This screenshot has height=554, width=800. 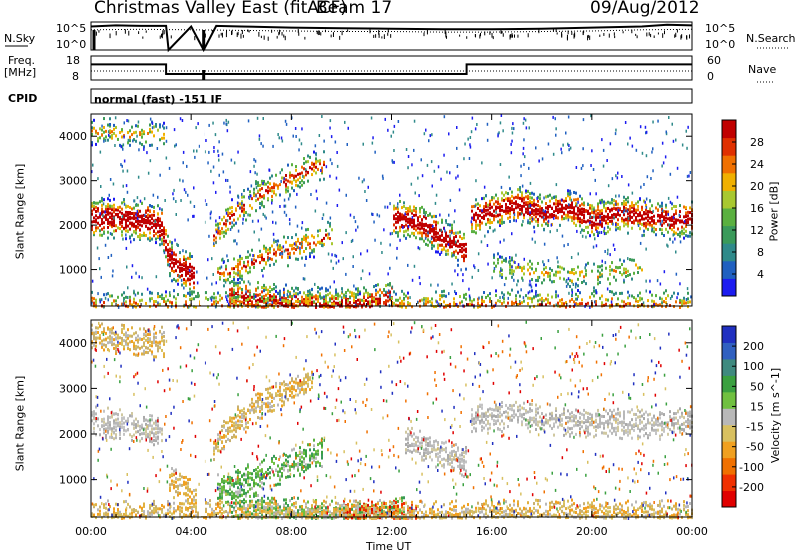 What do you see at coordinates (391, 69) in the screenshot?
I see `freq-line` at bounding box center [391, 69].